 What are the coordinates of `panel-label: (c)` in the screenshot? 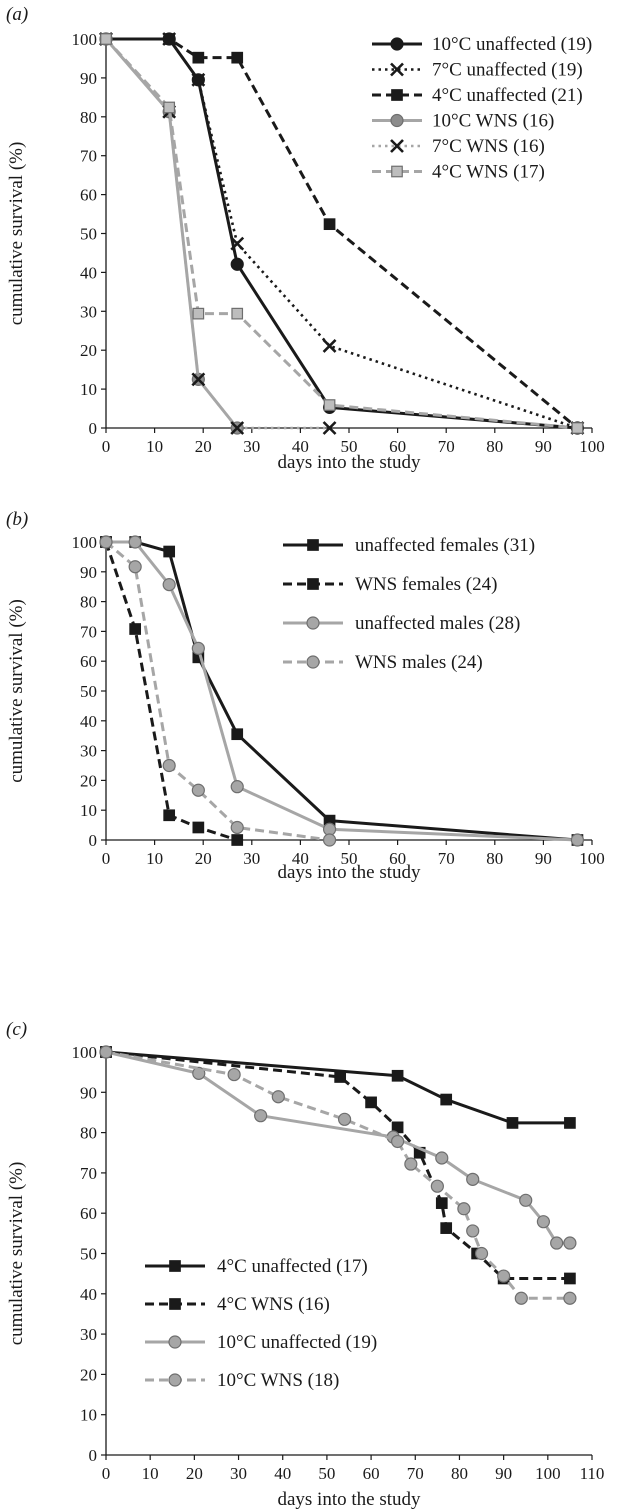 It's located at (16, 1029).